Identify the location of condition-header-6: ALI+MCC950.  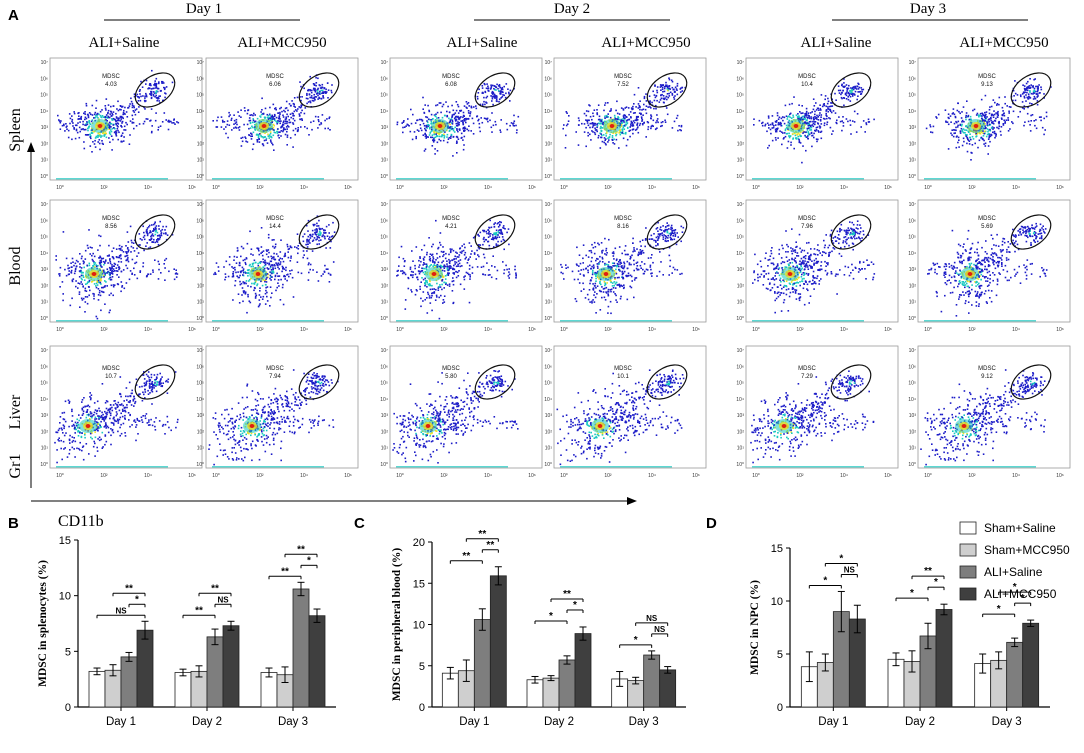
(1003, 43).